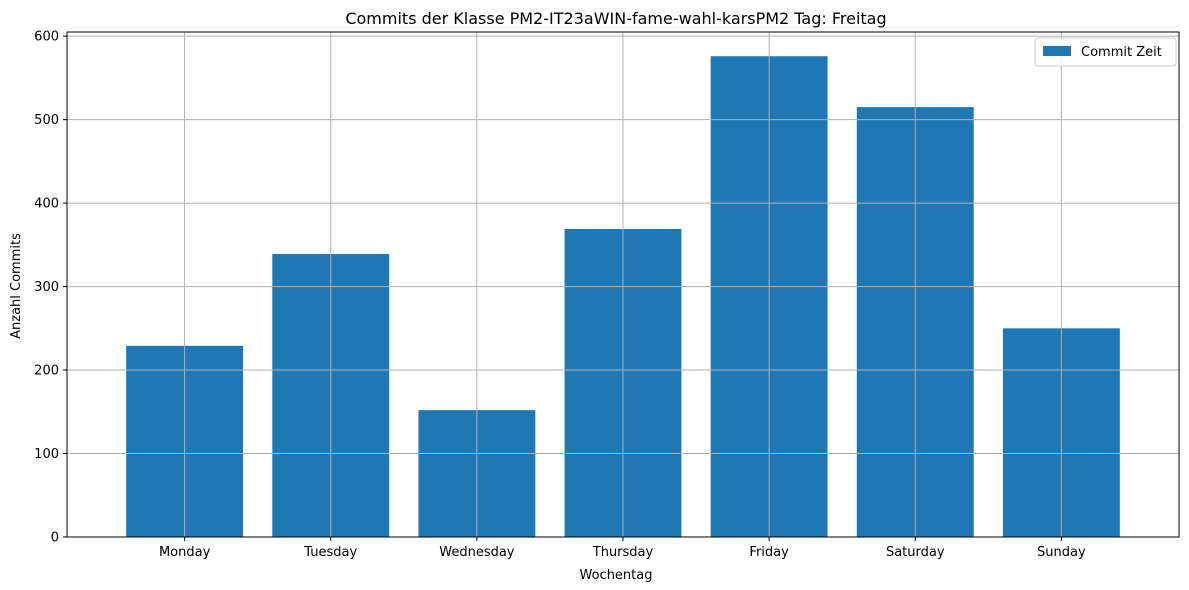 The width and height of the screenshot is (1189, 590). What do you see at coordinates (46, 287) in the screenshot?
I see `y-tick-label: 300` at bounding box center [46, 287].